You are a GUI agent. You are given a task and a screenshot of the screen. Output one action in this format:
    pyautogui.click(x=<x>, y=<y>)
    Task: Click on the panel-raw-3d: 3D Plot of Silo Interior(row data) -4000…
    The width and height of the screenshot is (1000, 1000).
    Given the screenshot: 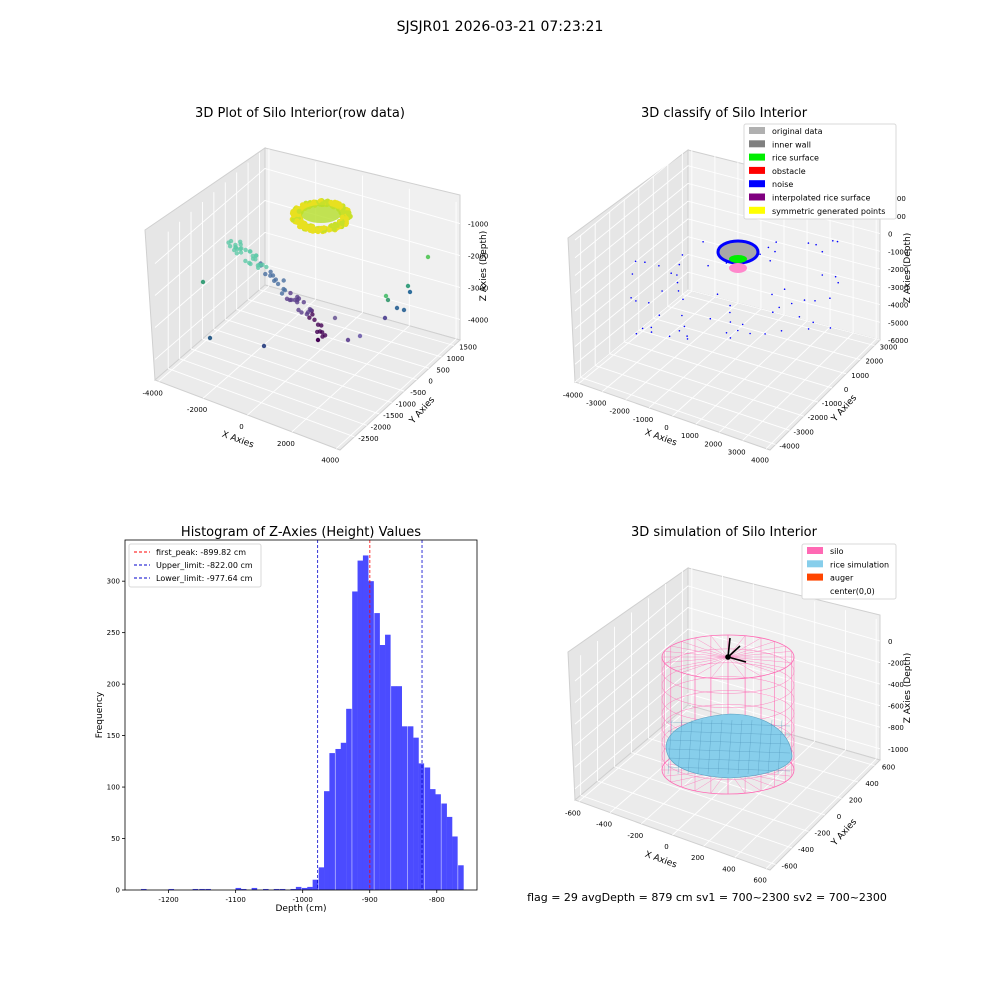 What is the action you would take?
    pyautogui.click(x=316, y=285)
    